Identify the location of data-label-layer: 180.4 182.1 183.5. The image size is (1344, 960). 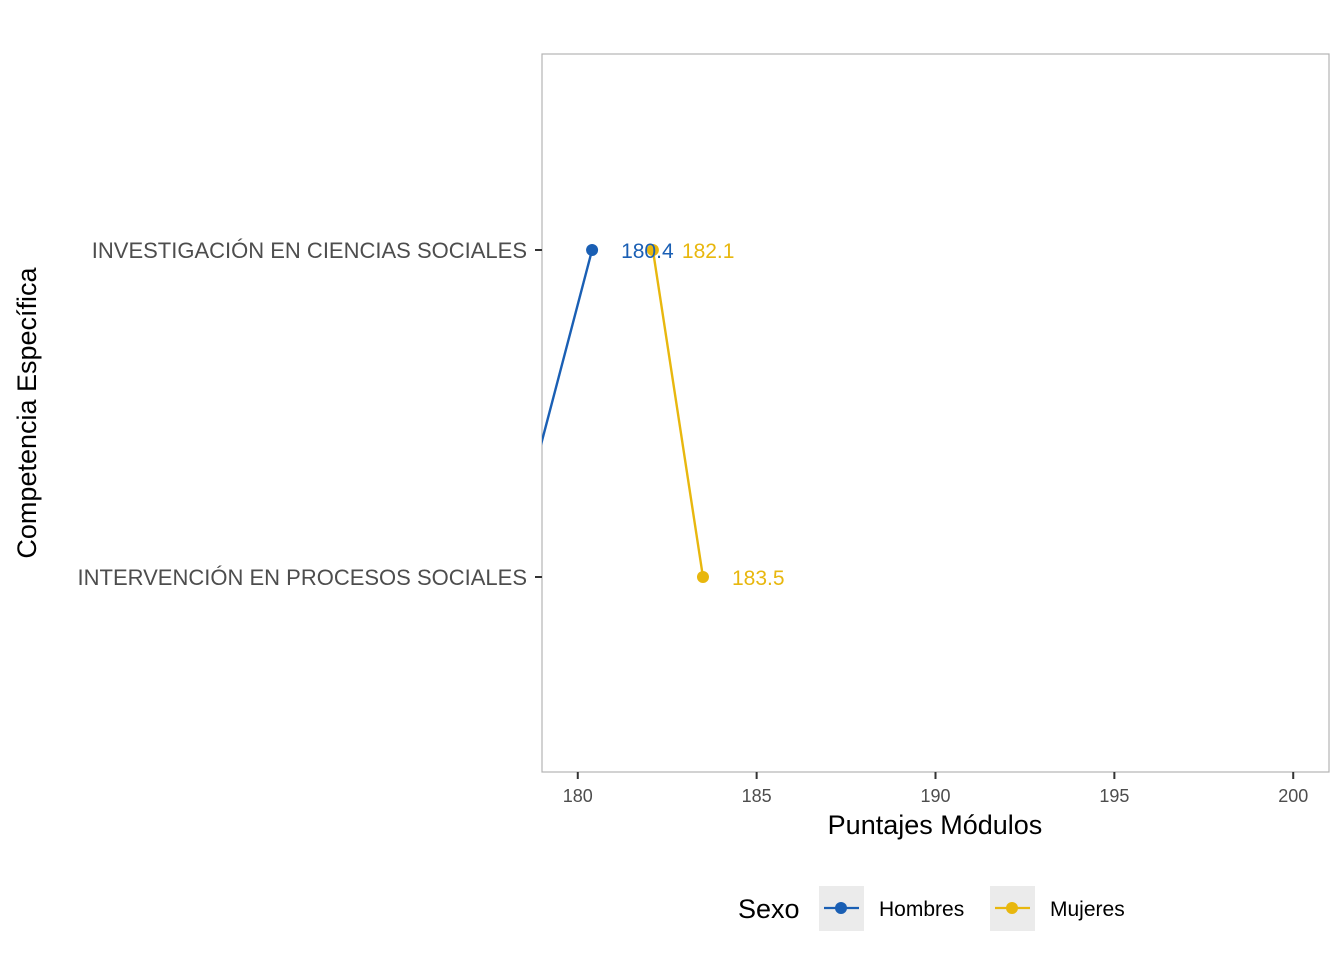
(702, 415).